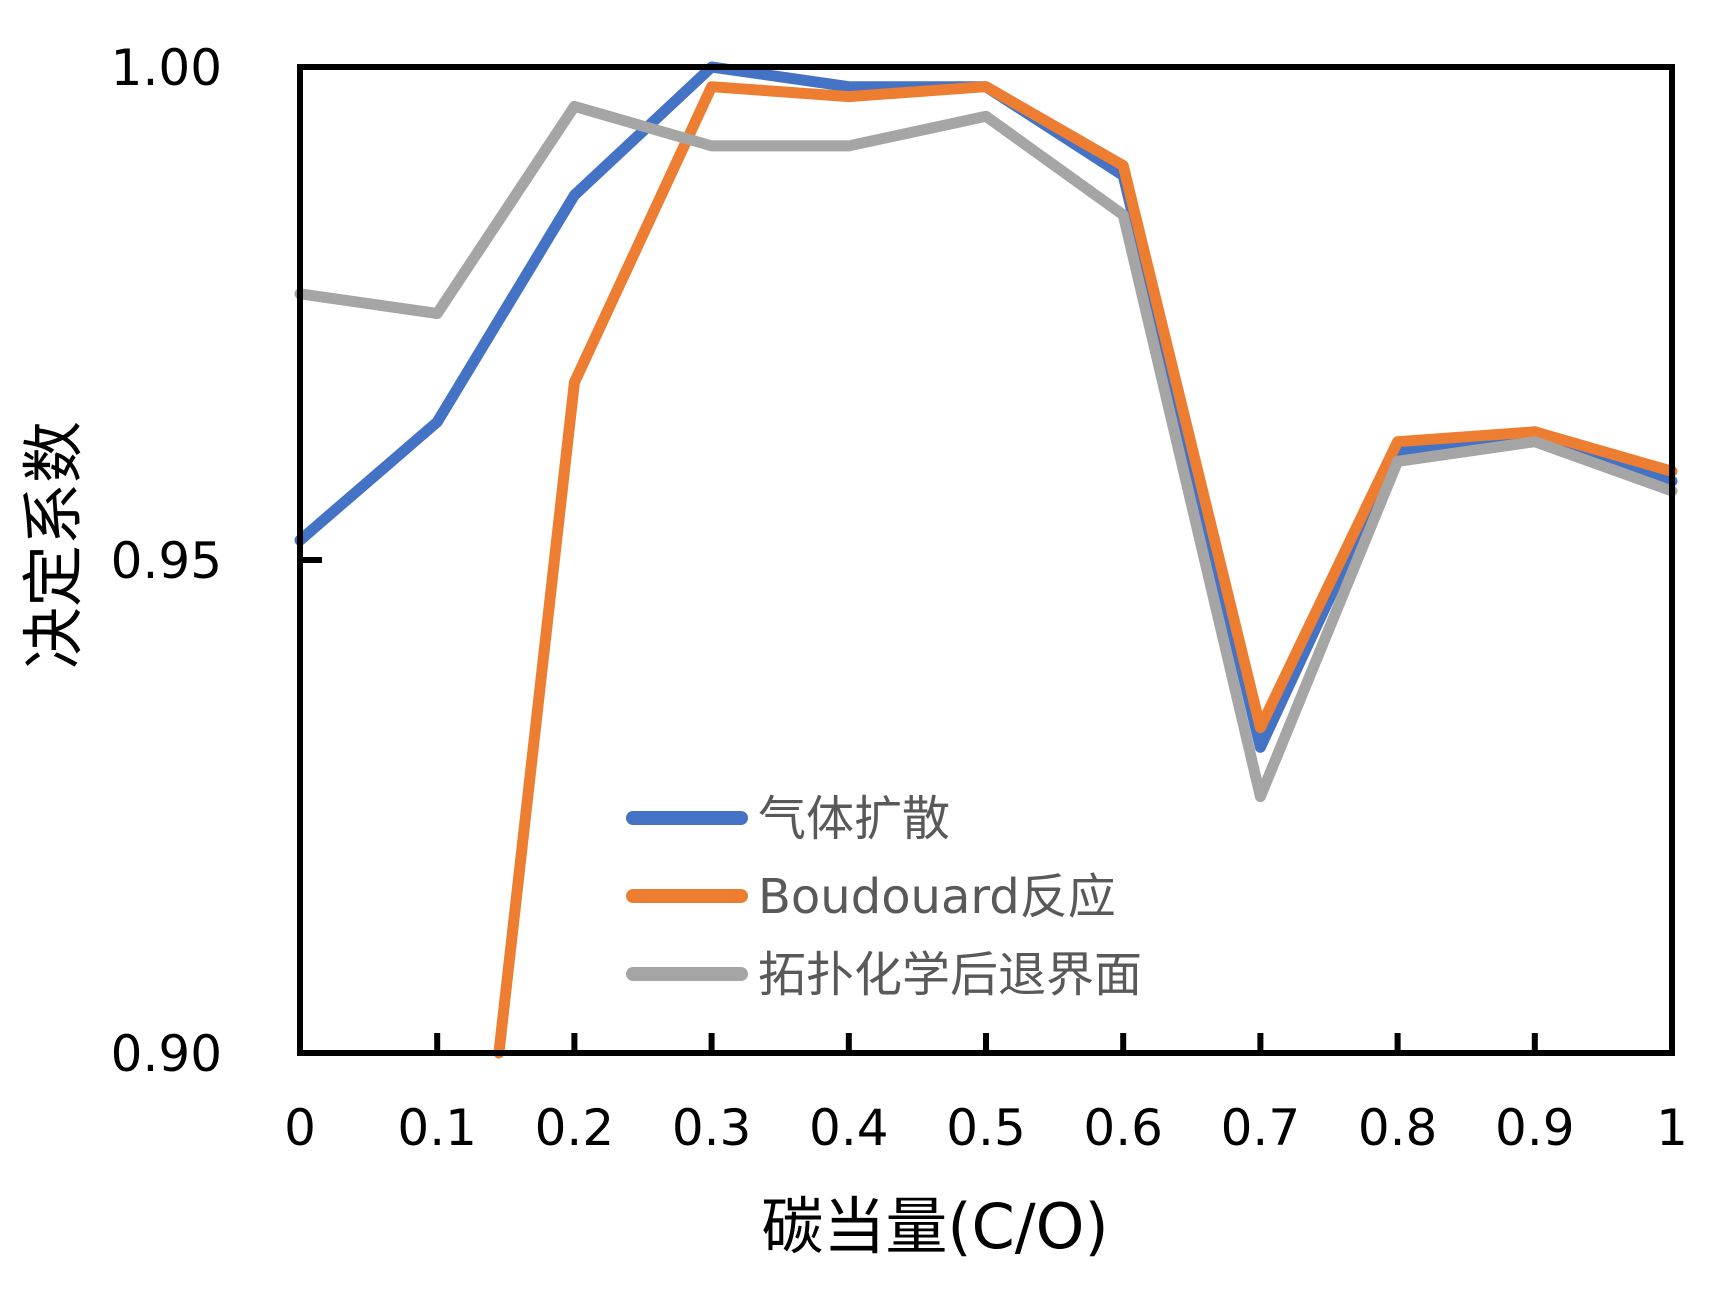 The image size is (1714, 1300). I want to click on x-tick-label: 0.6, so click(1123, 1128).